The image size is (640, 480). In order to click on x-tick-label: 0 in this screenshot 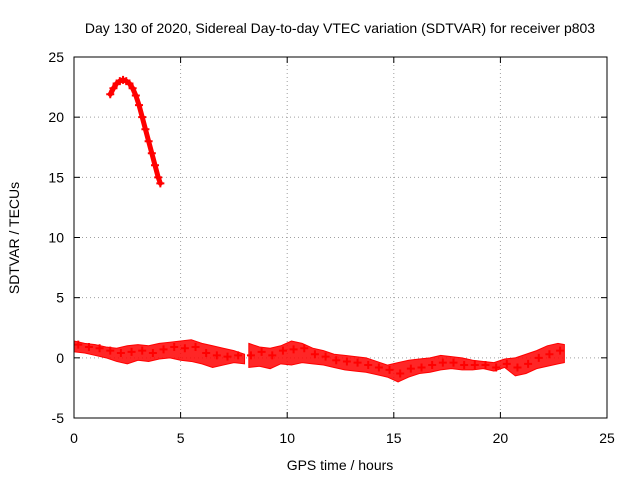, I will do `click(74, 438)`.